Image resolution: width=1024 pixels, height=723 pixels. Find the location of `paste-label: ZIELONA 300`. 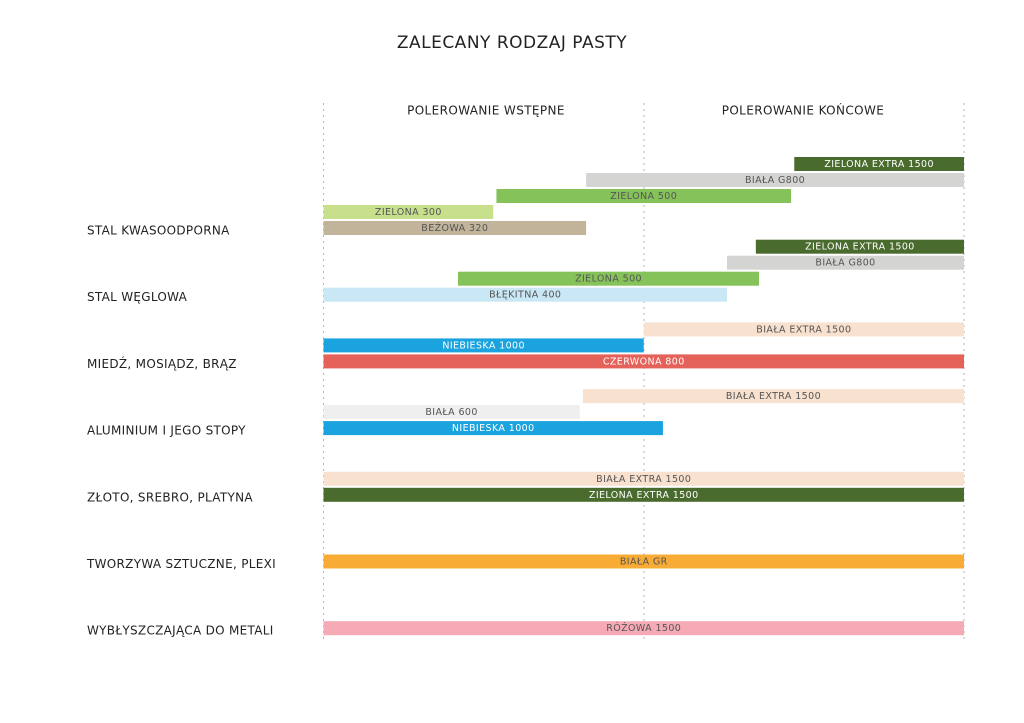

paste-label: ZIELONA 300 is located at coordinates (408, 212).